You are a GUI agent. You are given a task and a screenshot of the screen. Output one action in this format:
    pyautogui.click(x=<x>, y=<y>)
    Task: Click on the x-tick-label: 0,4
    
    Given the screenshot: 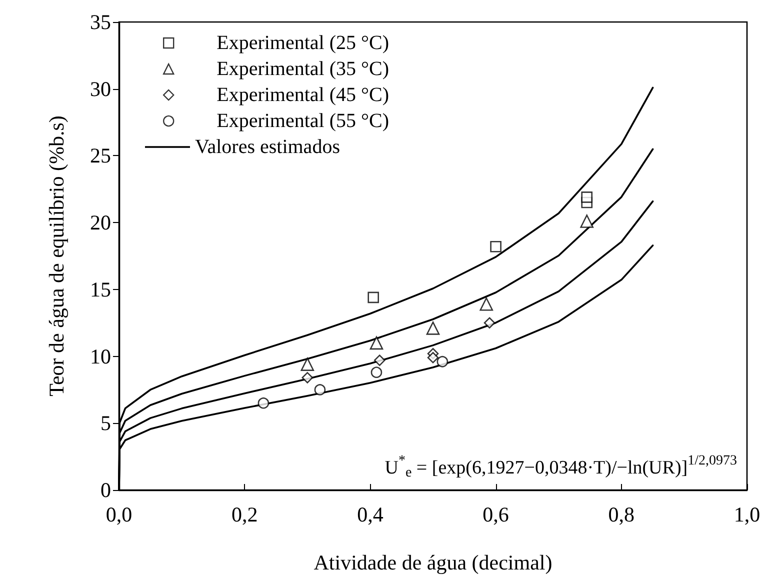 What is the action you would take?
    pyautogui.click(x=370, y=514)
    